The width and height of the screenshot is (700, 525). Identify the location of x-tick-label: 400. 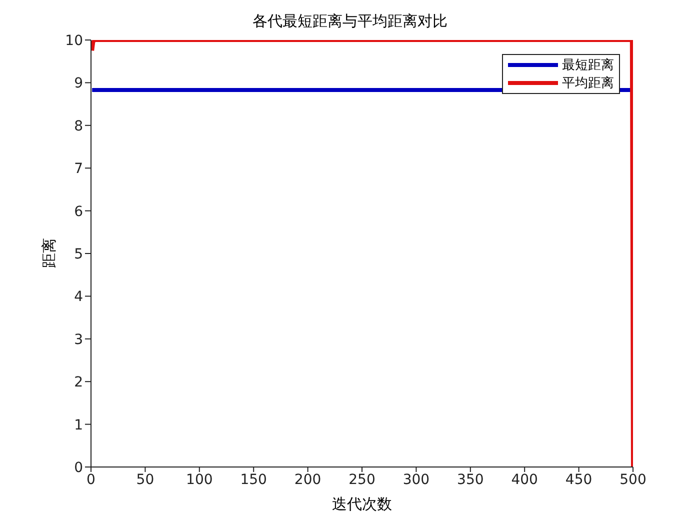
(524, 480).